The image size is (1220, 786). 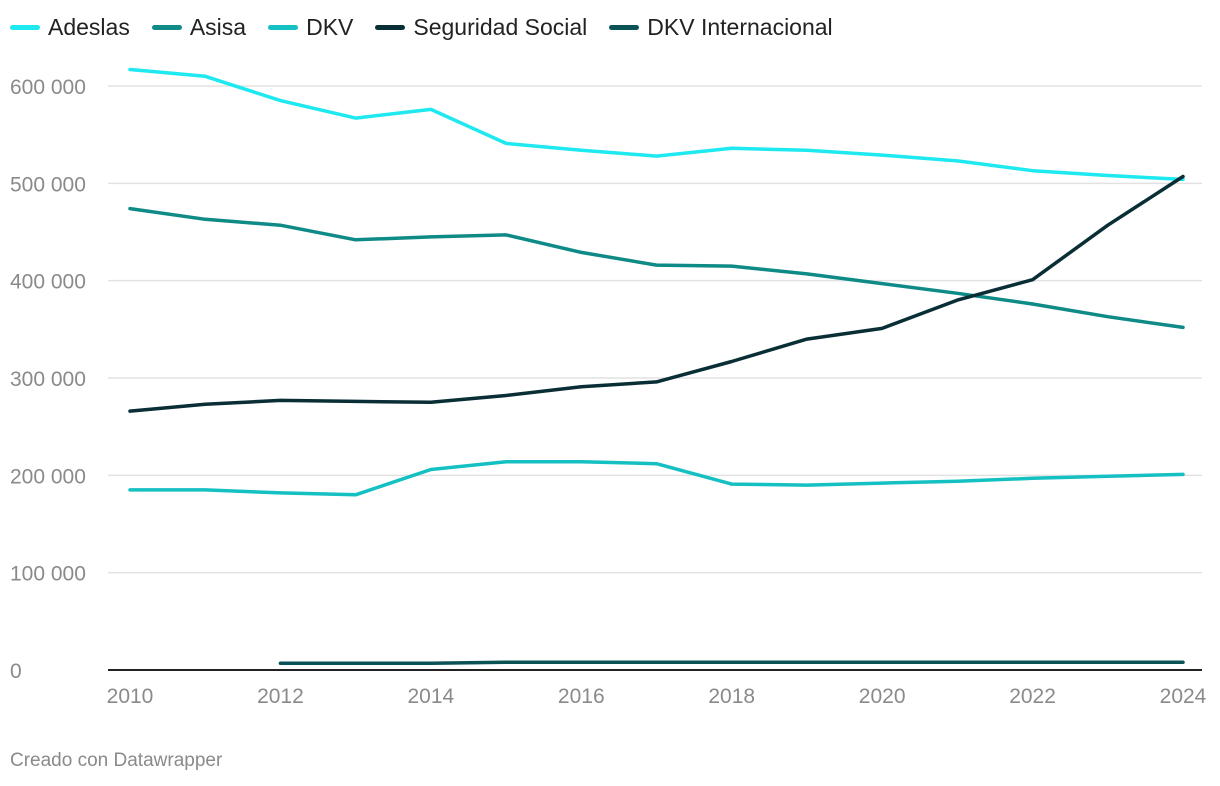 What do you see at coordinates (656, 478) in the screenshot?
I see `series-line-dkv` at bounding box center [656, 478].